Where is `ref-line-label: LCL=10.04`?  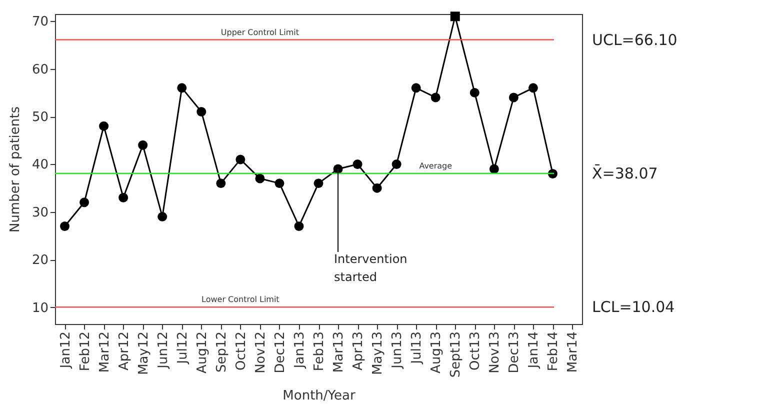
ref-line-label: LCL=10.04 is located at coordinates (633, 307).